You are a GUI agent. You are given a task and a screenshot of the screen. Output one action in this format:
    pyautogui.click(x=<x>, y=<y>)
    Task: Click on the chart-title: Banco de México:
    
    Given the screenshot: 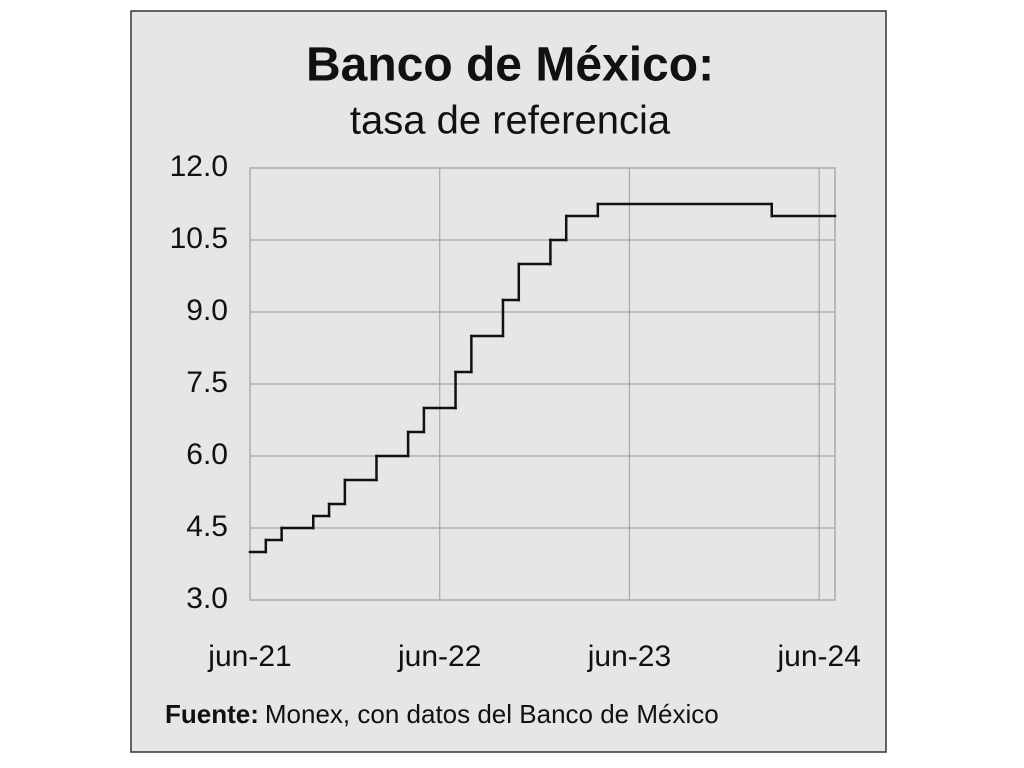 What is the action you would take?
    pyautogui.click(x=510, y=65)
    